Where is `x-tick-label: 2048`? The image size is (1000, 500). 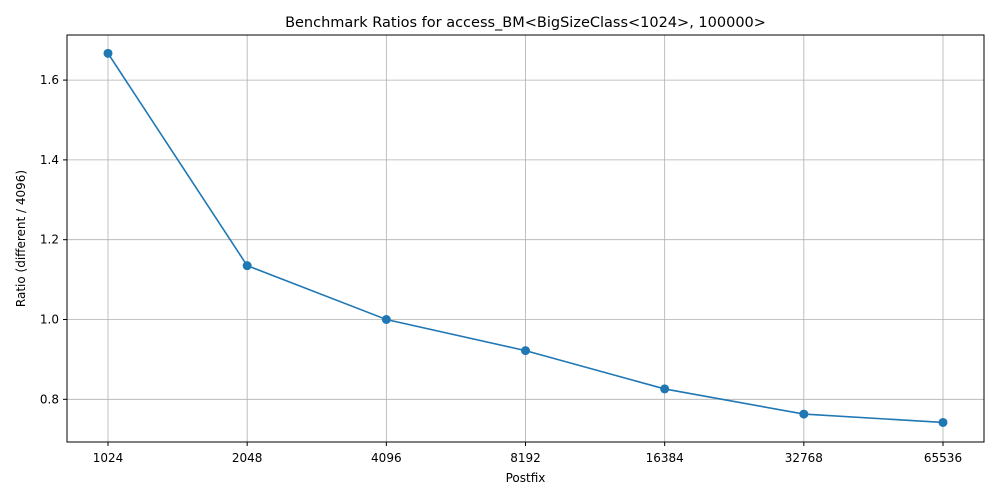
x-tick-label: 2048 is located at coordinates (247, 458).